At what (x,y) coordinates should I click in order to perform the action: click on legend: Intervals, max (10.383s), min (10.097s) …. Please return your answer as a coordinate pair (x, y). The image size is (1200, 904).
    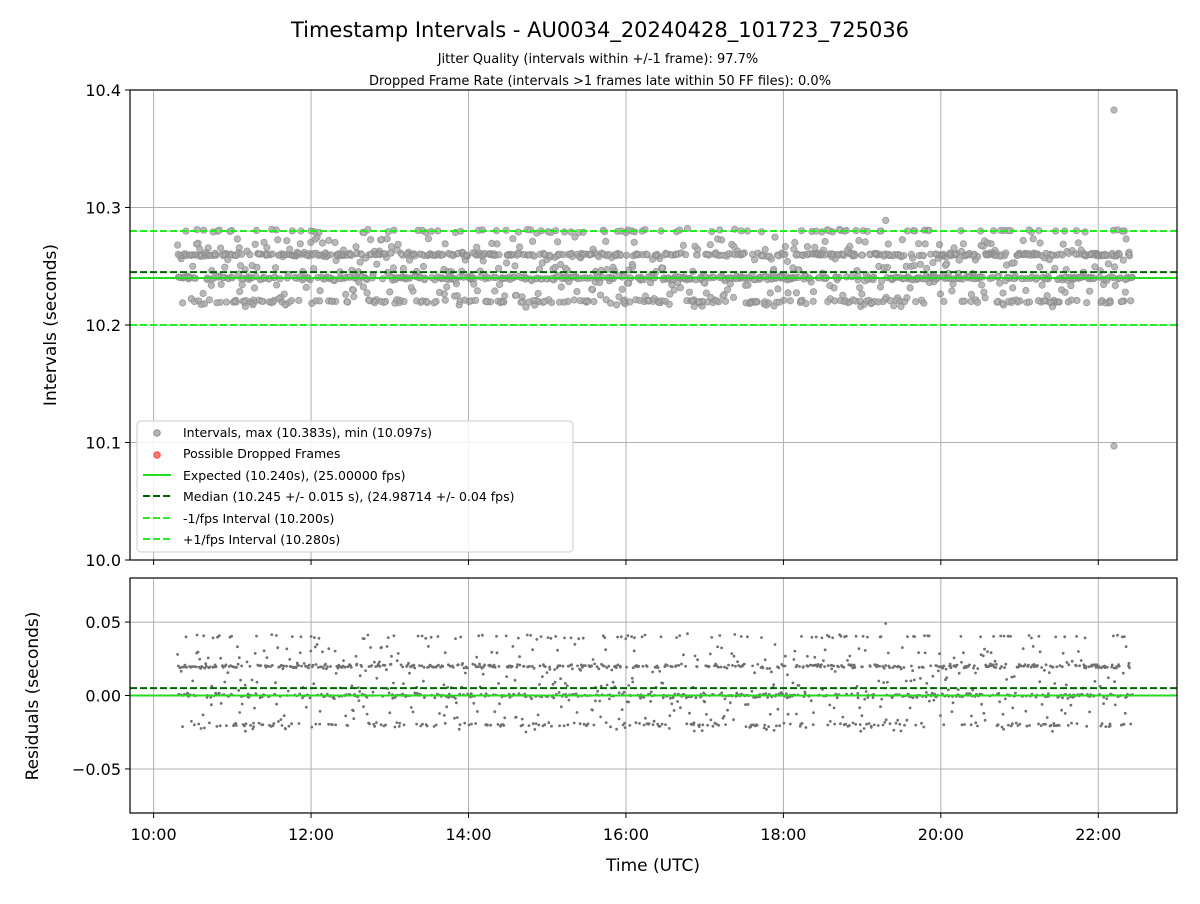
    Looking at the image, I should click on (355, 486).